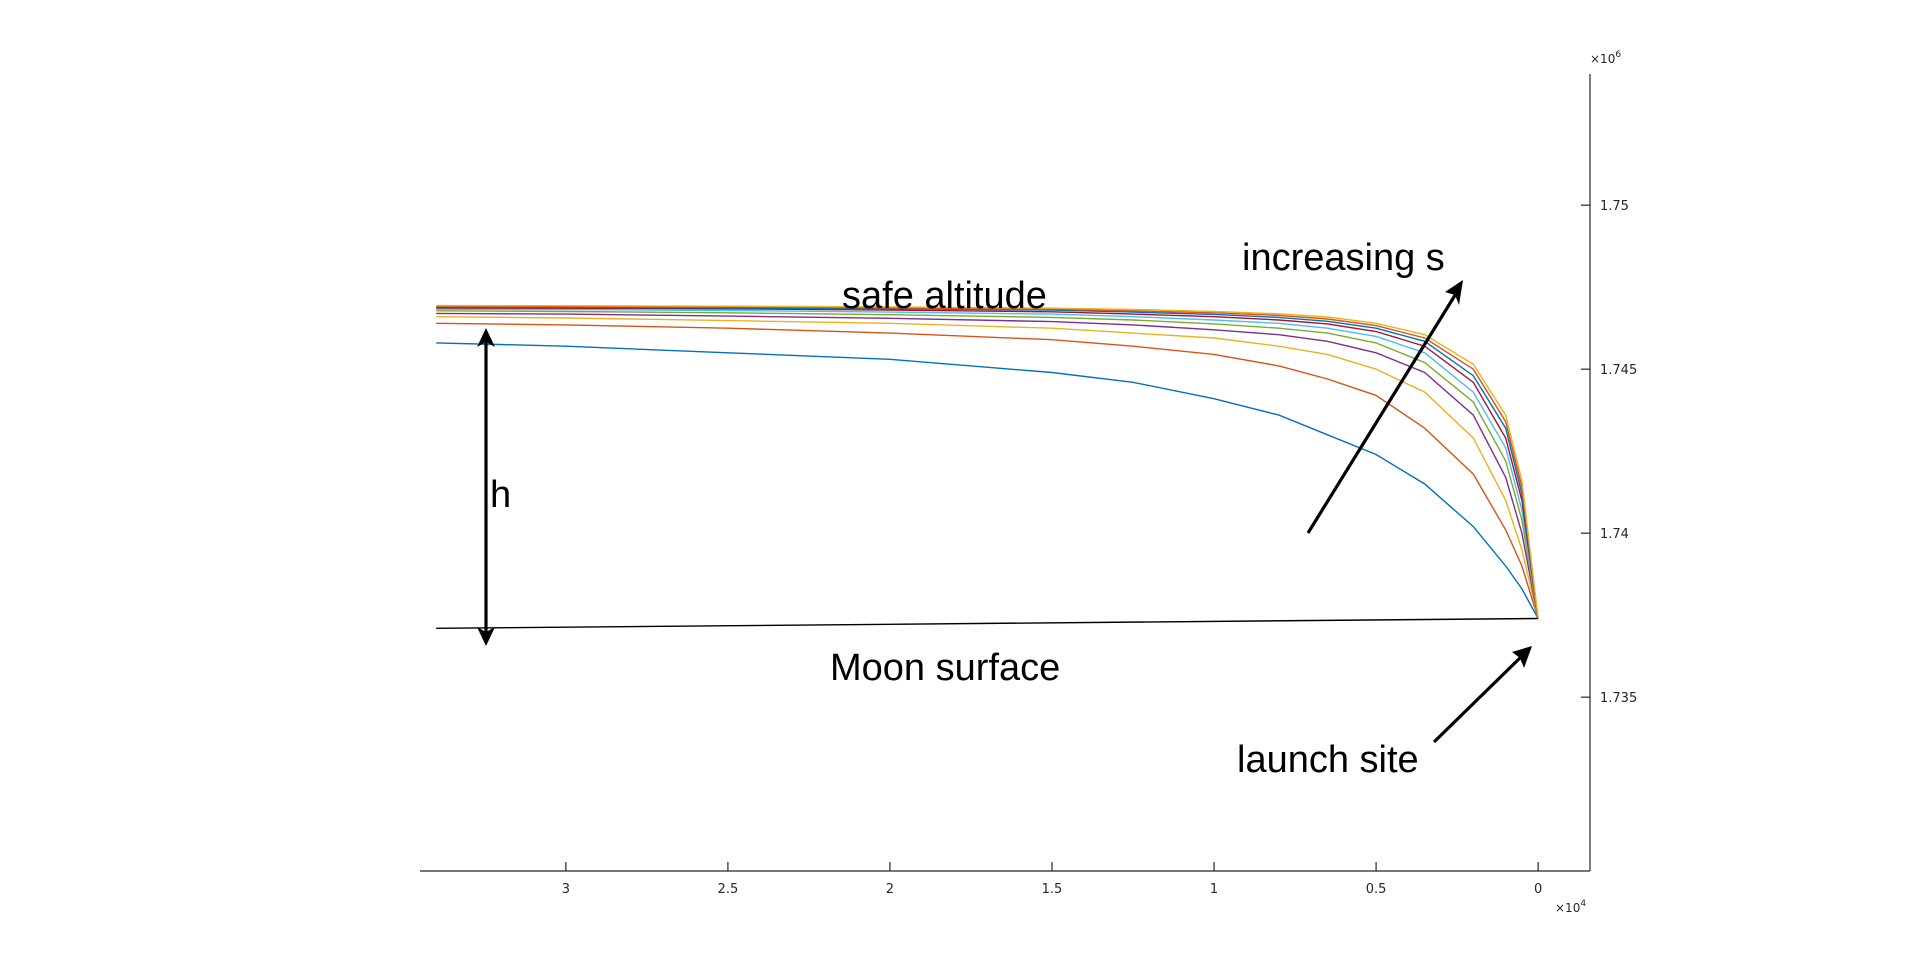  What do you see at coordinates (1052, 889) in the screenshot?
I see `x-tick-label: 1.5` at bounding box center [1052, 889].